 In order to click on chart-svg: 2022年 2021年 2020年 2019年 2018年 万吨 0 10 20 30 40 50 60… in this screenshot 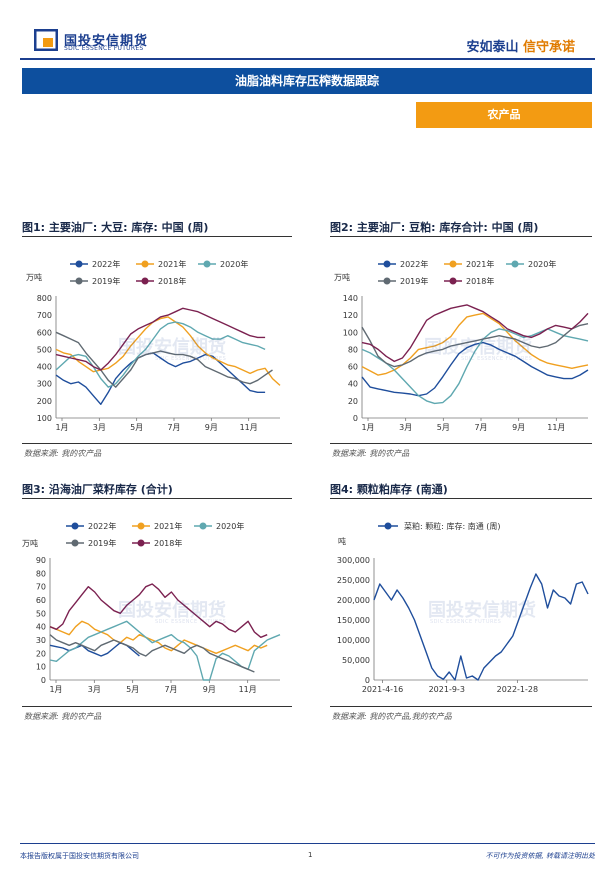, I will do `click(151, 607)`.